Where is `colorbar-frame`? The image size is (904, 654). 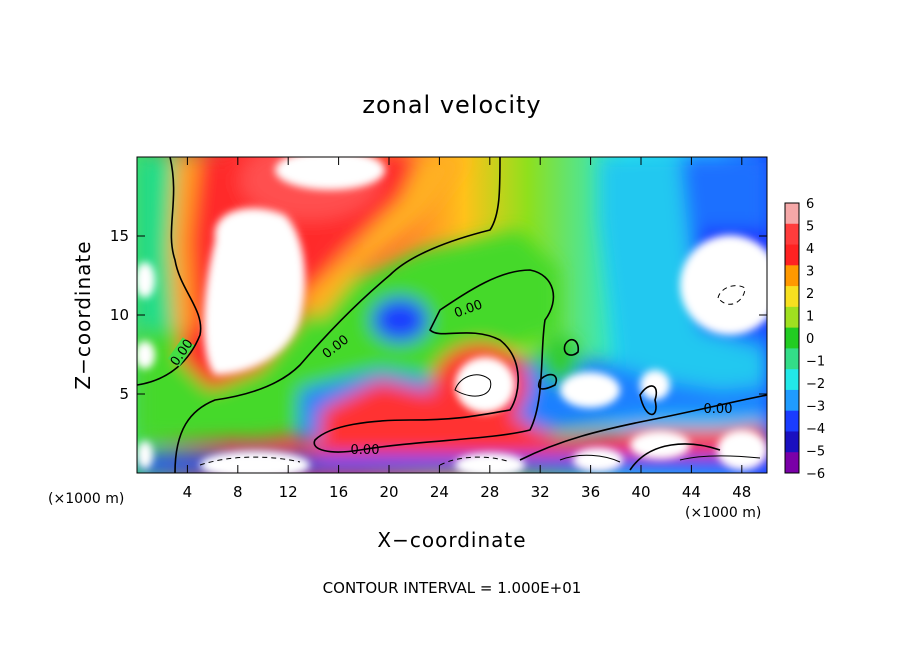
colorbar-frame is located at coordinates (792, 338).